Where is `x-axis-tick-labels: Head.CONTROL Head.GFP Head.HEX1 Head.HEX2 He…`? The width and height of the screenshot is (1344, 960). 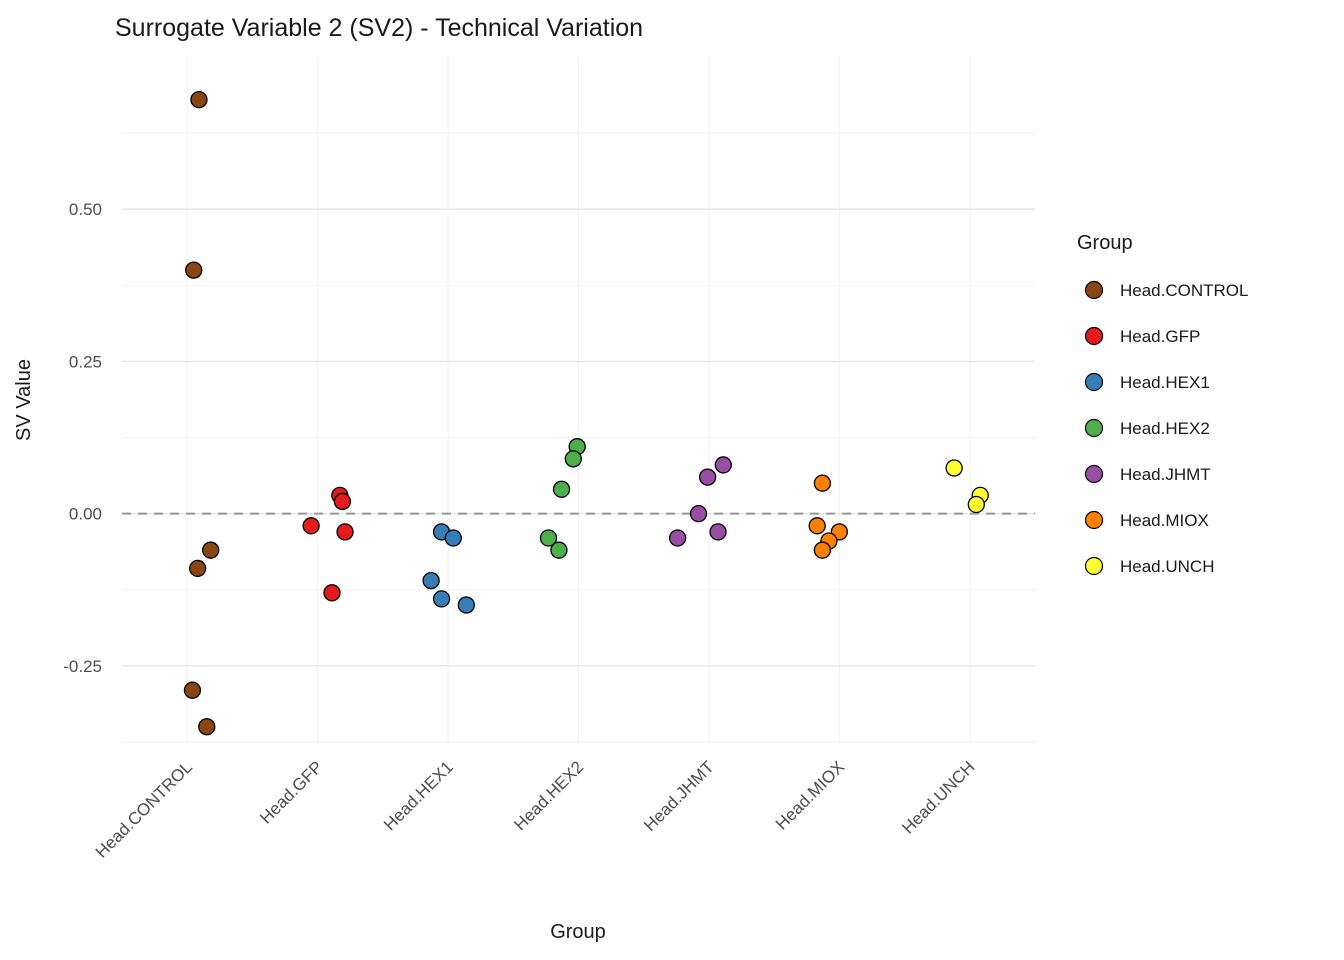
x-axis-tick-labels: Head.CONTROL Head.GFP Head.HEX1 Head.HEX2 He… is located at coordinates (535, 809).